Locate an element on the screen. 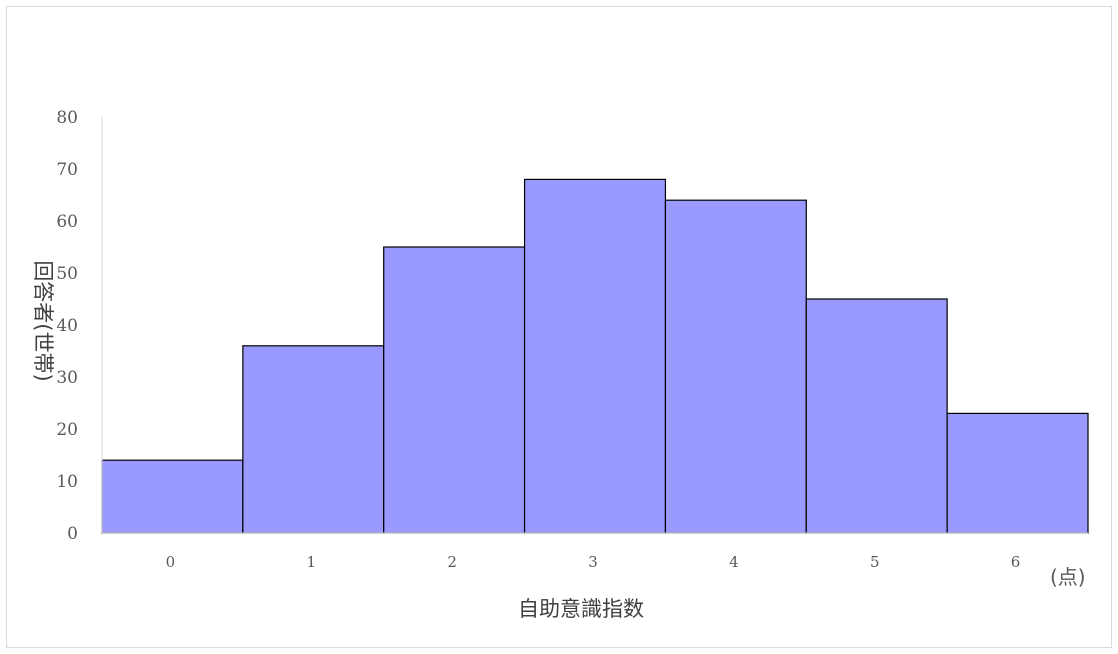 This screenshot has width=1118, height=654. y-tick-label: 50 is located at coordinates (67, 274).